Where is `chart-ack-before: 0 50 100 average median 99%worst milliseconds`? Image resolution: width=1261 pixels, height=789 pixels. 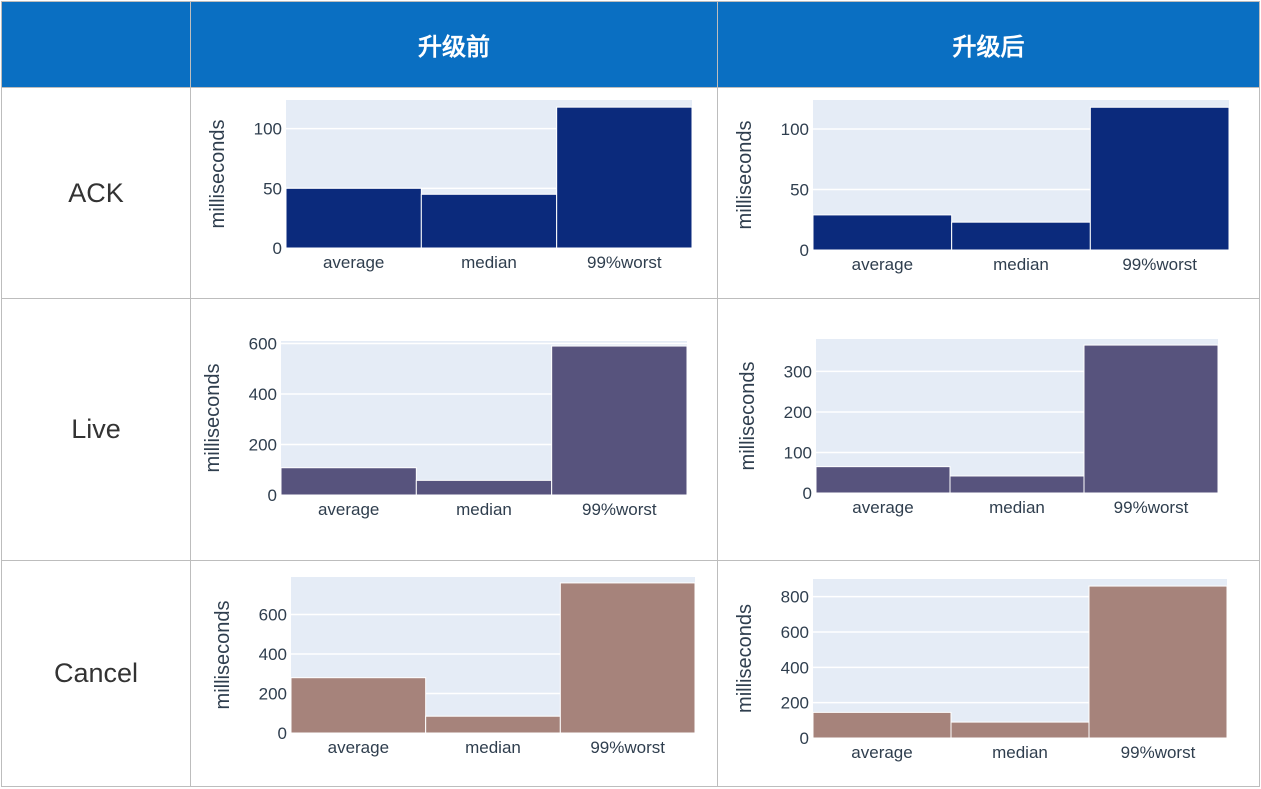 chart-ack-before: 0 50 100 average median 99%worst milliseconds is located at coordinates (450, 186).